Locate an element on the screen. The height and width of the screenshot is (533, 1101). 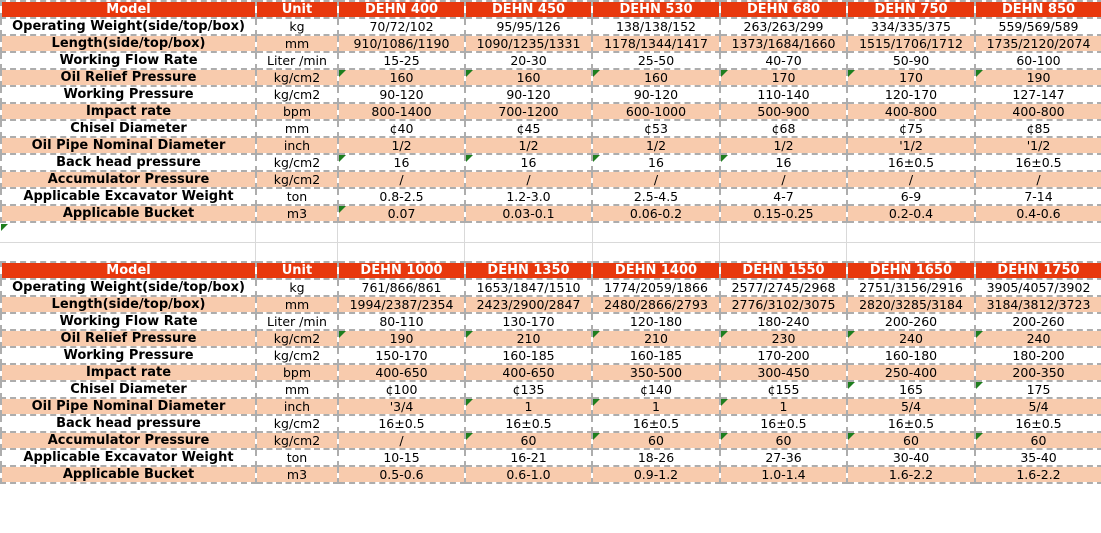
cell-value: 120-170 is located at coordinates (911, 94).